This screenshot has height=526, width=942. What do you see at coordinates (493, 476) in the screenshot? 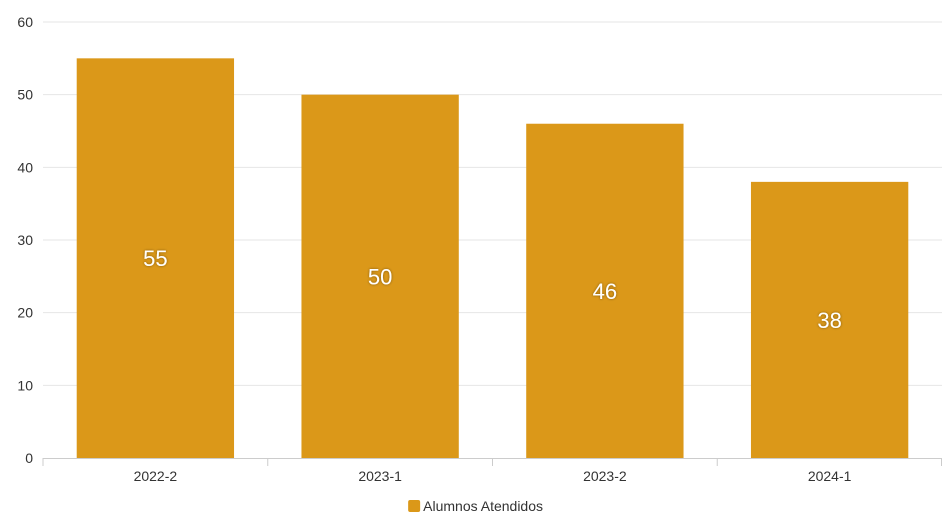
I see `x-axis-tick-labels: 2022-2 2023-1 2023-2 2024-1` at bounding box center [493, 476].